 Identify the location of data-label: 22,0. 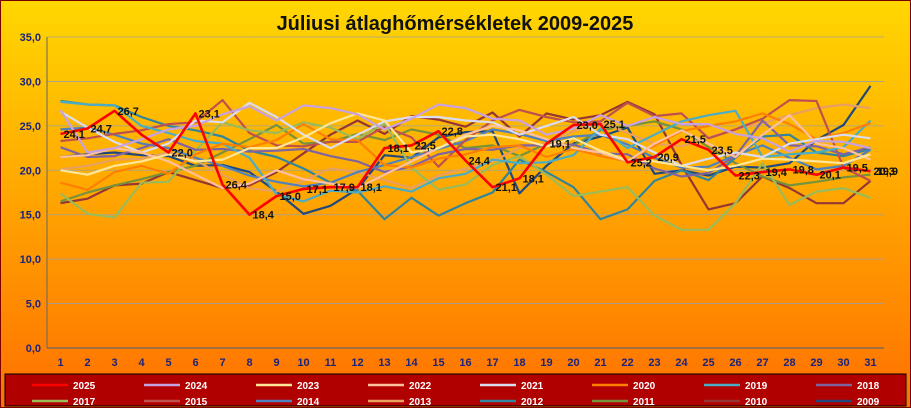
(182, 154).